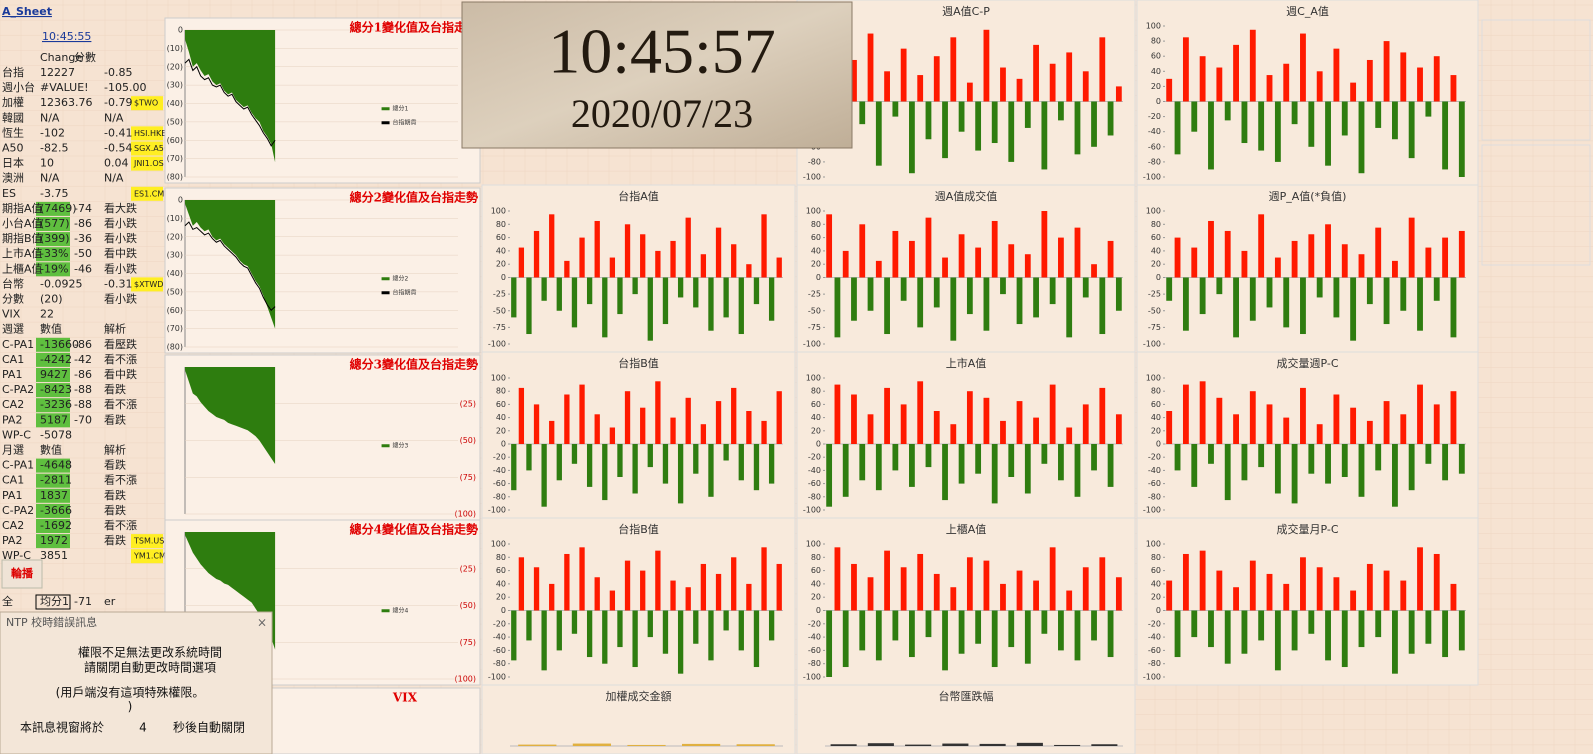 Image resolution: width=1593 pixels, height=754 pixels. Describe the element at coordinates (27, 11) in the screenshot. I see `sheet-tab: A_Sheet` at that location.